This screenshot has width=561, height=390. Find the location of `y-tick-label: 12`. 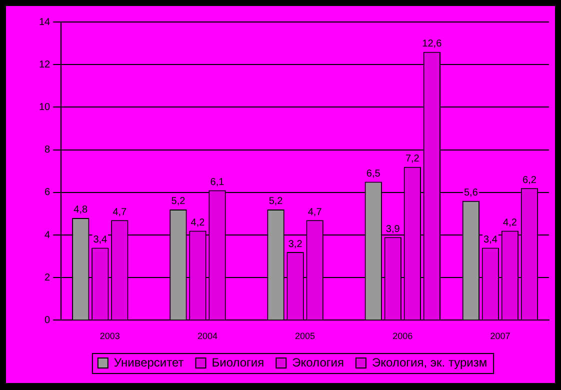

y-tick-label: 12 is located at coordinates (45, 64).